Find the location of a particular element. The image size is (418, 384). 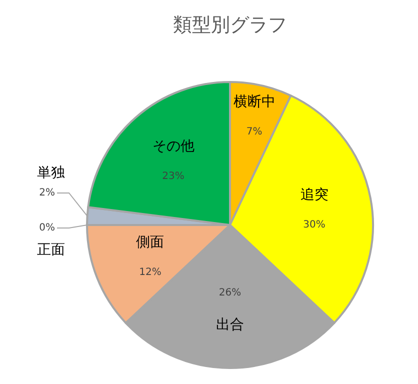

data-label: 30% is located at coordinates (314, 224).